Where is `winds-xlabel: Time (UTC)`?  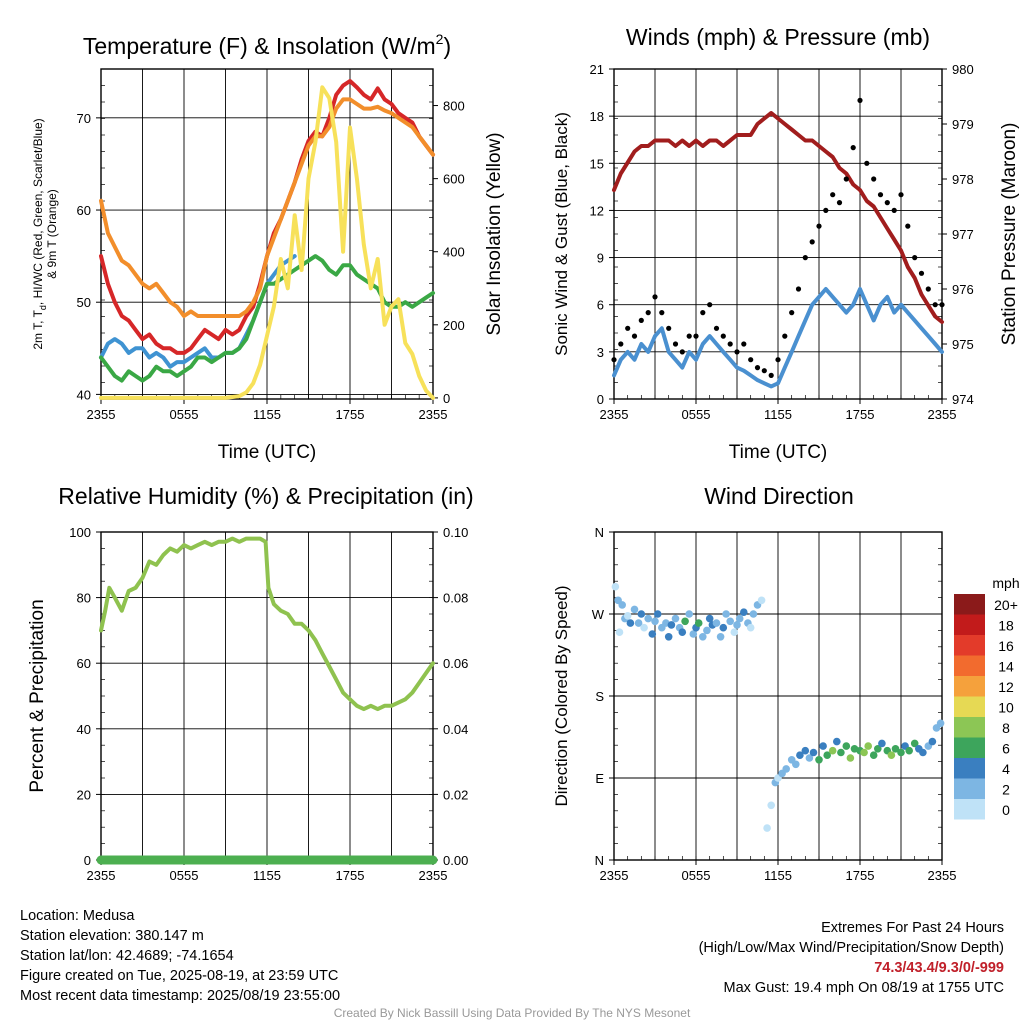
winds-xlabel: Time (UTC) is located at coordinates (778, 452).